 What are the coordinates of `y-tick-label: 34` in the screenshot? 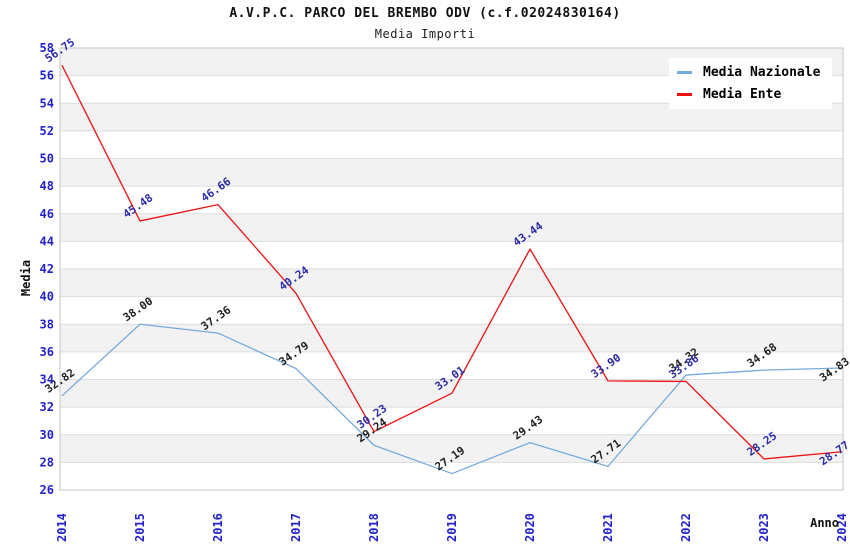 It's located at (47, 380).